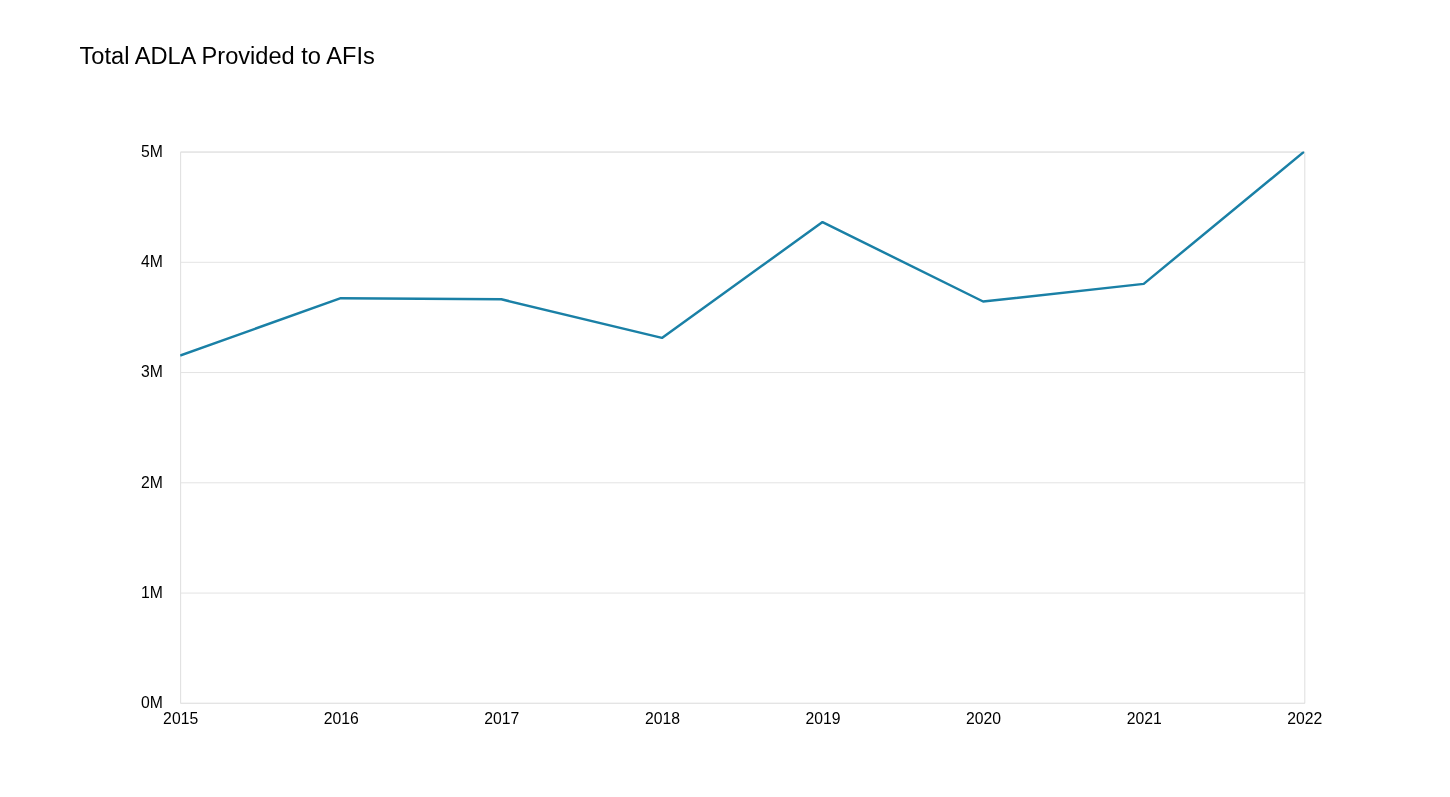 Image resolution: width=1450 pixels, height=797 pixels. What do you see at coordinates (152, 703) in the screenshot?
I see `y-tick-label: 0M` at bounding box center [152, 703].